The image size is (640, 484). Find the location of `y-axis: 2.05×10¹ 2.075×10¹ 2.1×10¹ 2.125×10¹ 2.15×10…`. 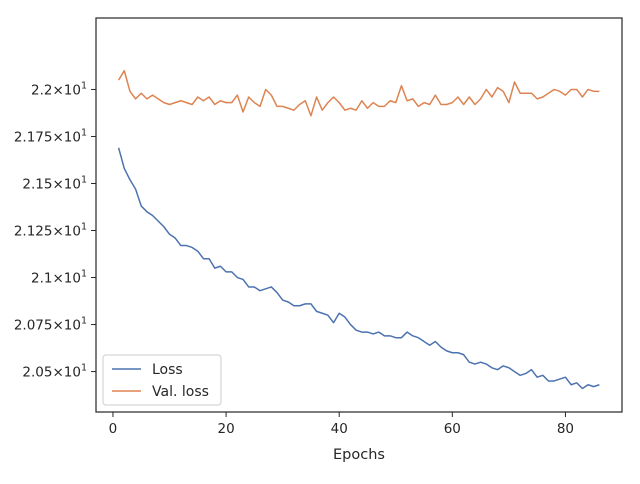

y-axis: 2.05×10¹ 2.075×10¹ 2.1×10¹ 2.125×10¹ 2.15×10… is located at coordinates (55, 230).